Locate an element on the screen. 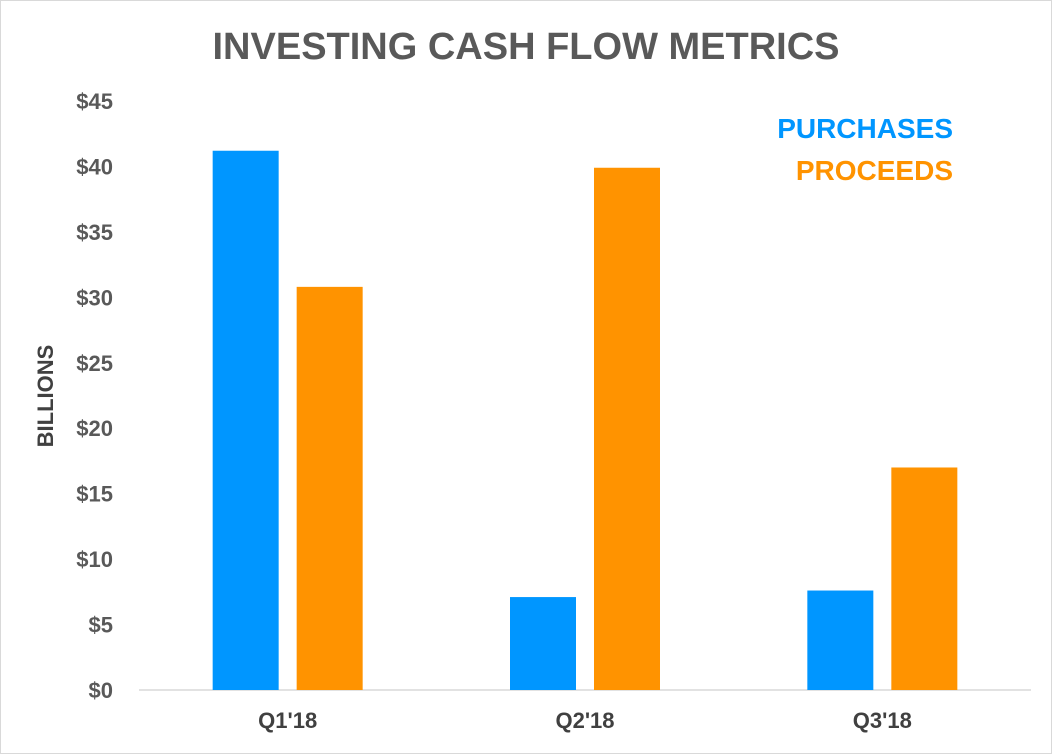 This screenshot has height=754, width=1052. x-category-label: Q1'18 is located at coordinates (287, 720).